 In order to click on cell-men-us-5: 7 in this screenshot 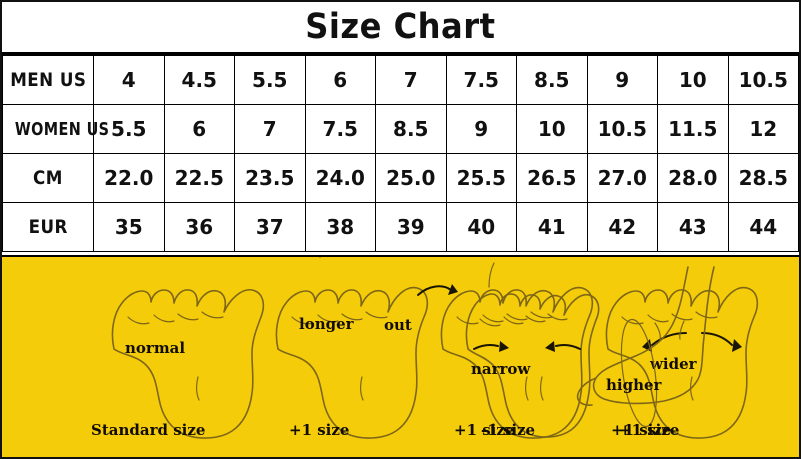, I will do `click(411, 80)`.